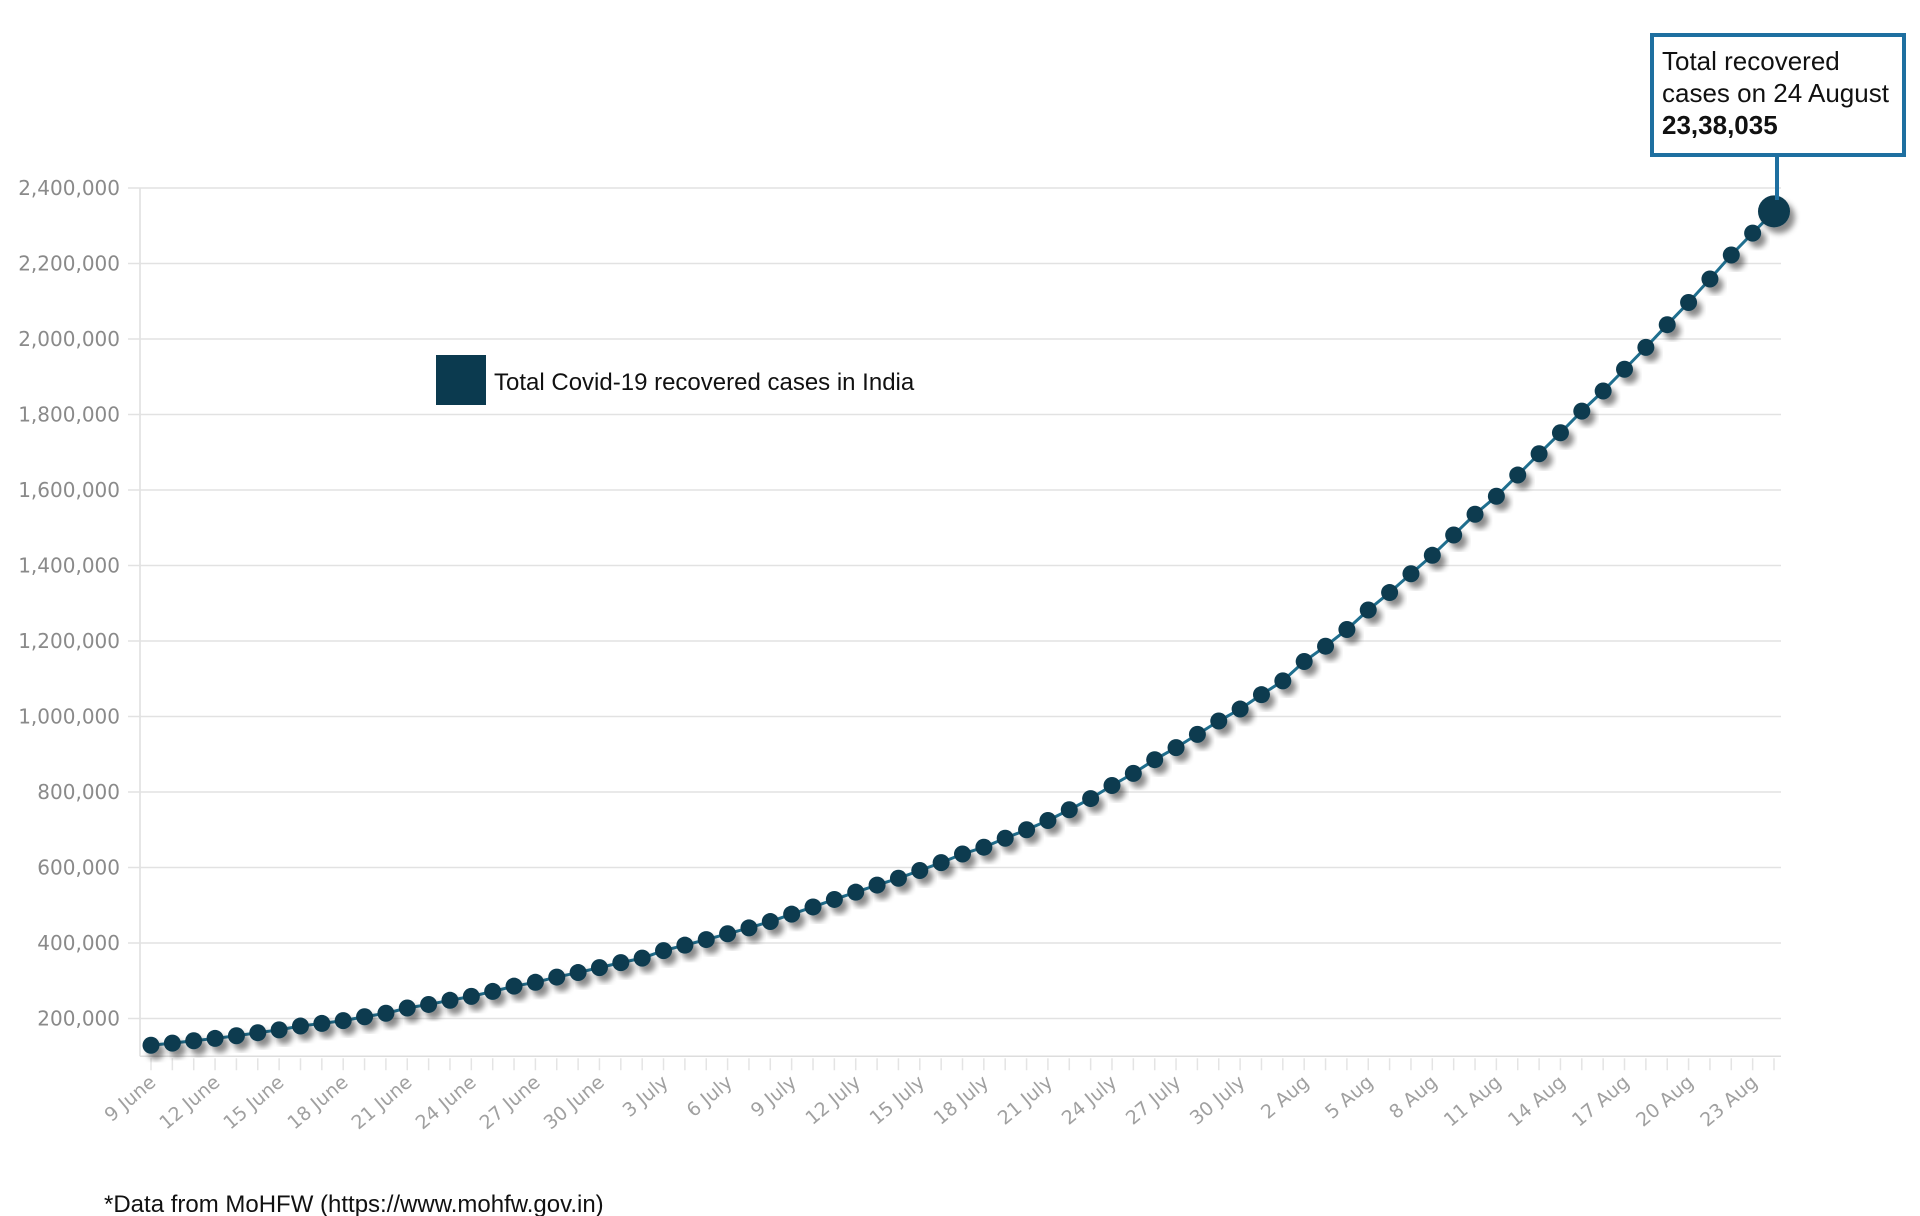 The height and width of the screenshot is (1216, 1920). I want to click on x-tick-label: 21 July, so click(1025, 1100).